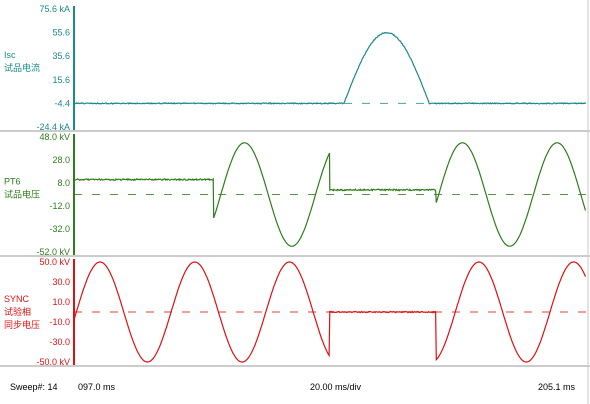  What do you see at coordinates (557, 387) in the screenshot?
I see `time-end: 205.1 ms` at bounding box center [557, 387].